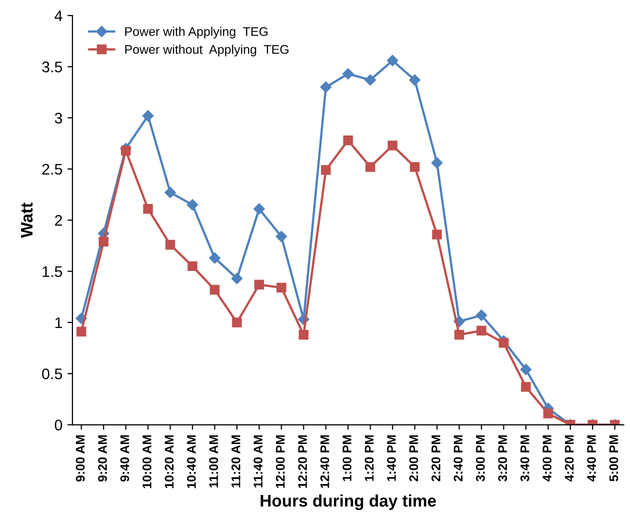 This screenshot has height=518, width=630. Describe the element at coordinates (525, 458) in the screenshot. I see `x-tick-label: 3:40 PM` at that location.